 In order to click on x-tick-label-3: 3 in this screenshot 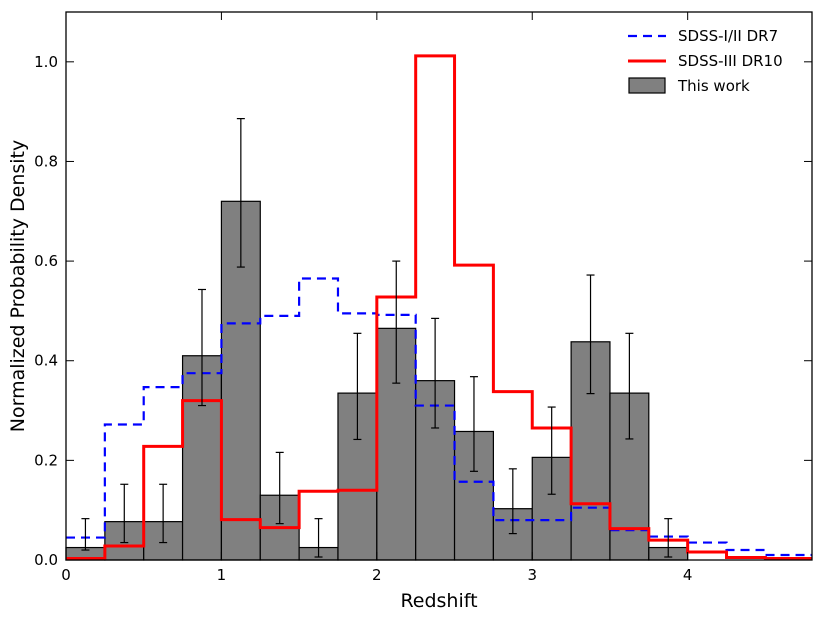, I will do `click(532, 575)`.